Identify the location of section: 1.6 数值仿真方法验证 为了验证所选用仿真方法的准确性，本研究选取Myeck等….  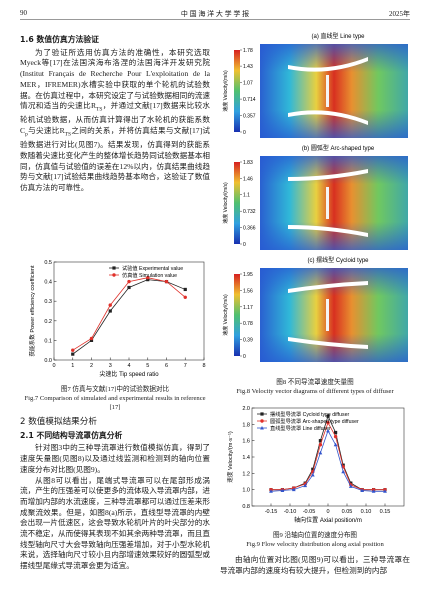
(115, 113).